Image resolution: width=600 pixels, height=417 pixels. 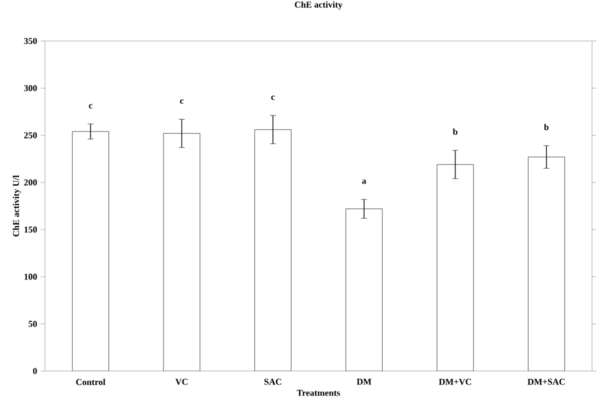 What do you see at coordinates (30, 41) in the screenshot?
I see `y-tick-label: 350` at bounding box center [30, 41].